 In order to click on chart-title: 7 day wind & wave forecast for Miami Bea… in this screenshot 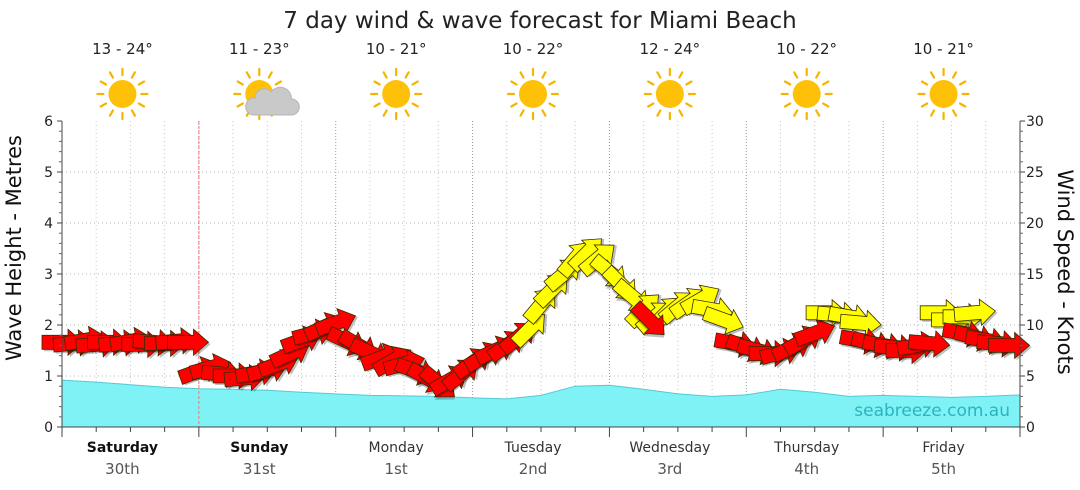, I will do `click(539, 21)`.